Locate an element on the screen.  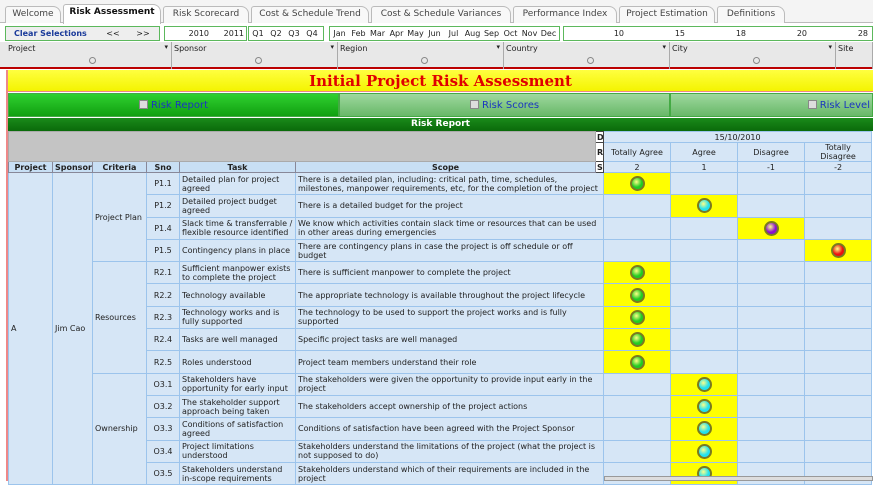
day-20: 20 is located at coordinates (801, 33).